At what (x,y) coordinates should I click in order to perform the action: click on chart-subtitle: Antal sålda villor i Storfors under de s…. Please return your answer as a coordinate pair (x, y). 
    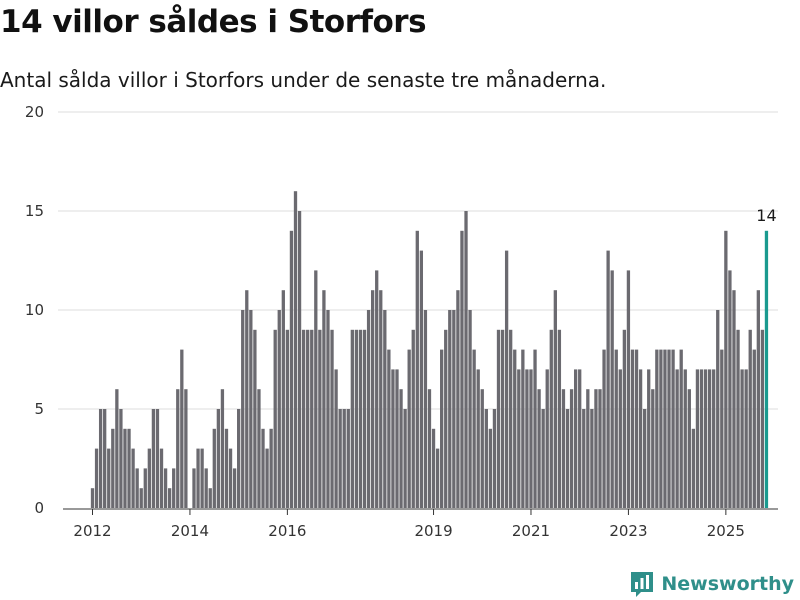
    Looking at the image, I should click on (303, 80).